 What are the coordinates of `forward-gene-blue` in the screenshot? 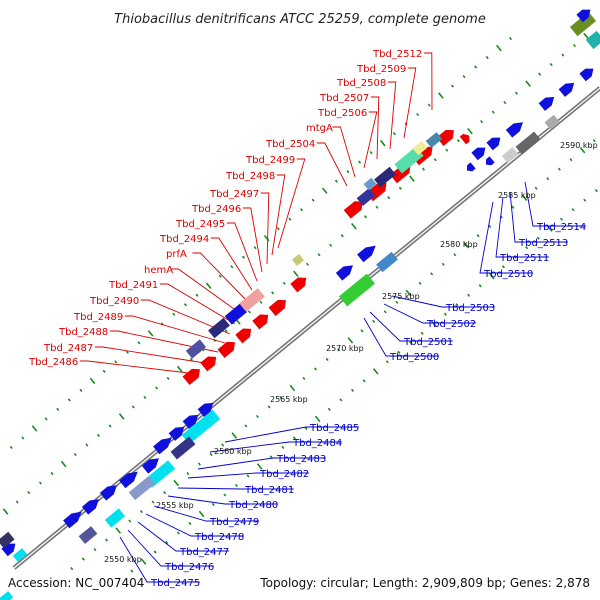 It's located at (434, 140).